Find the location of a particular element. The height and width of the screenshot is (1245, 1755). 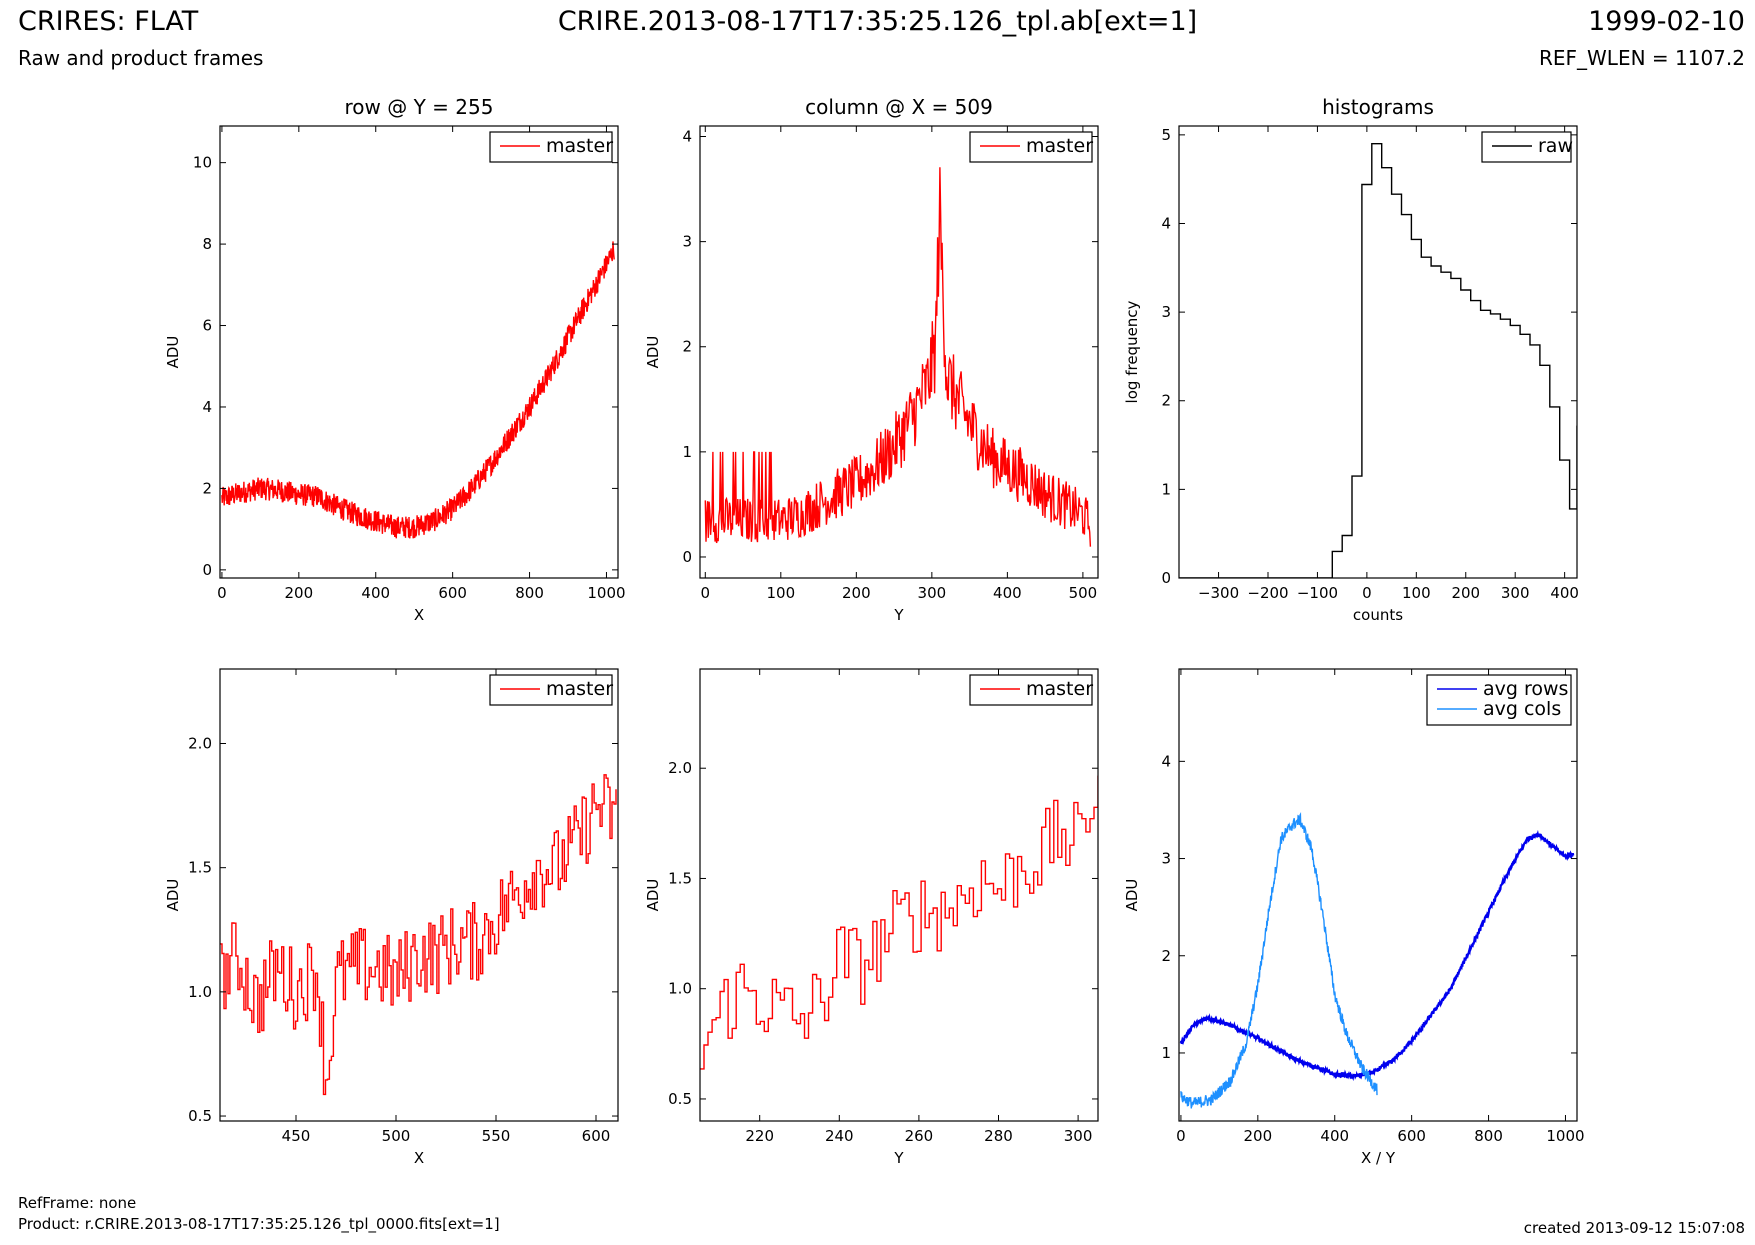

x-tick-label: −100 is located at coordinates (1317, 593).